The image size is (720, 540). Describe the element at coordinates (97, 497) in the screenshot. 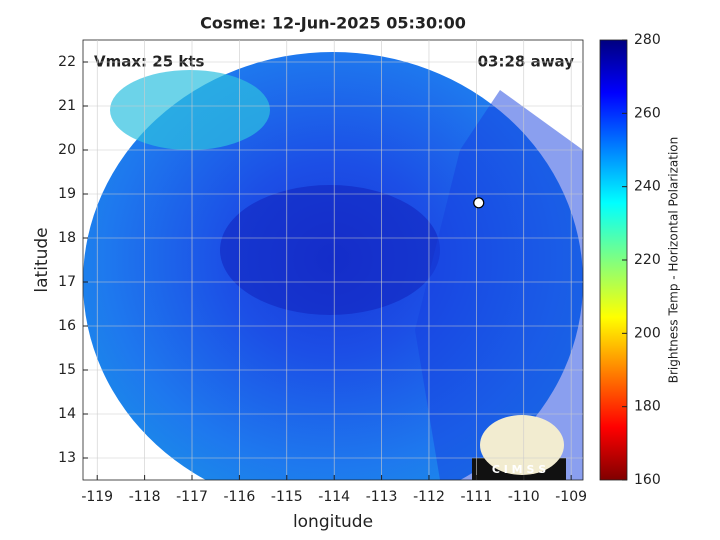

I see `x-tick-label: -119` at that location.